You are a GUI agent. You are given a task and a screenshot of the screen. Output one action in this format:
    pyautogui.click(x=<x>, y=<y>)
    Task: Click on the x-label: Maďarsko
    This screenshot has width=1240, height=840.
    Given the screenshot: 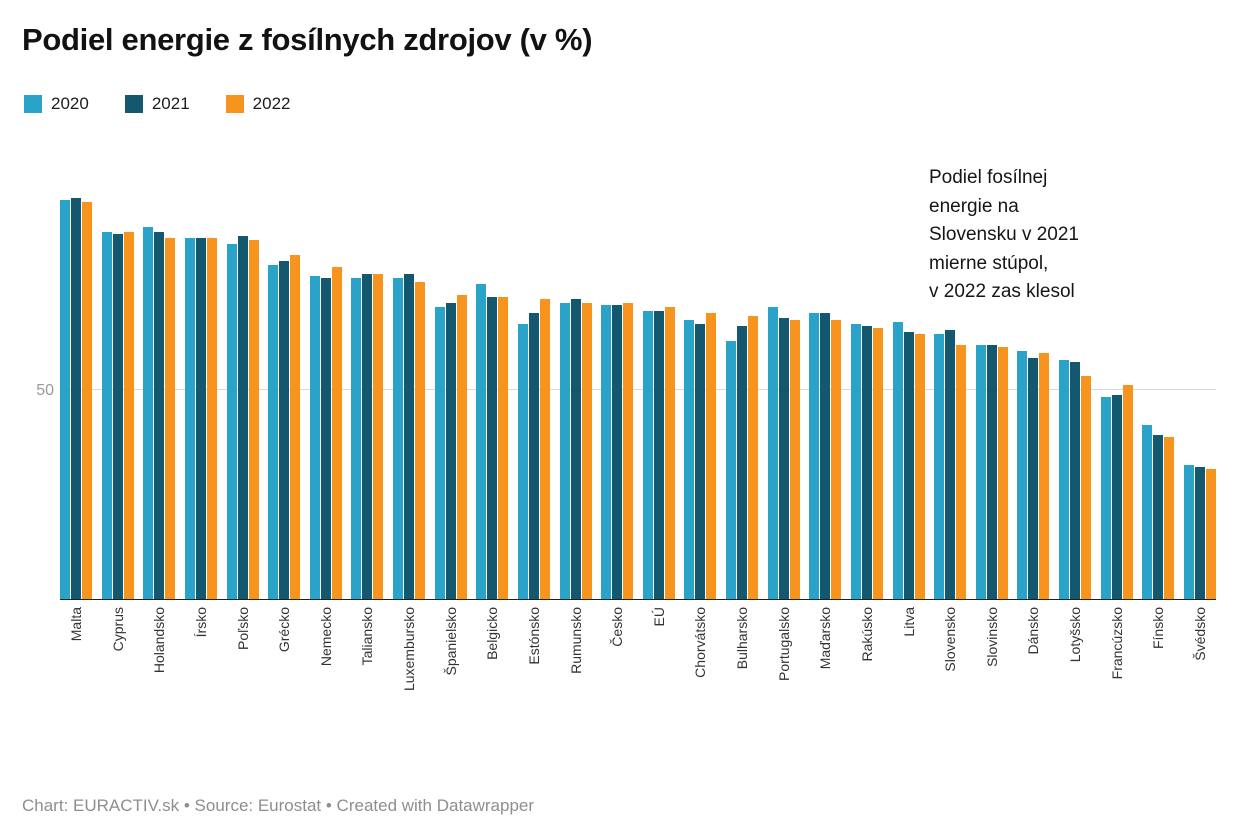 What is the action you would take?
    pyautogui.click(x=825, y=638)
    